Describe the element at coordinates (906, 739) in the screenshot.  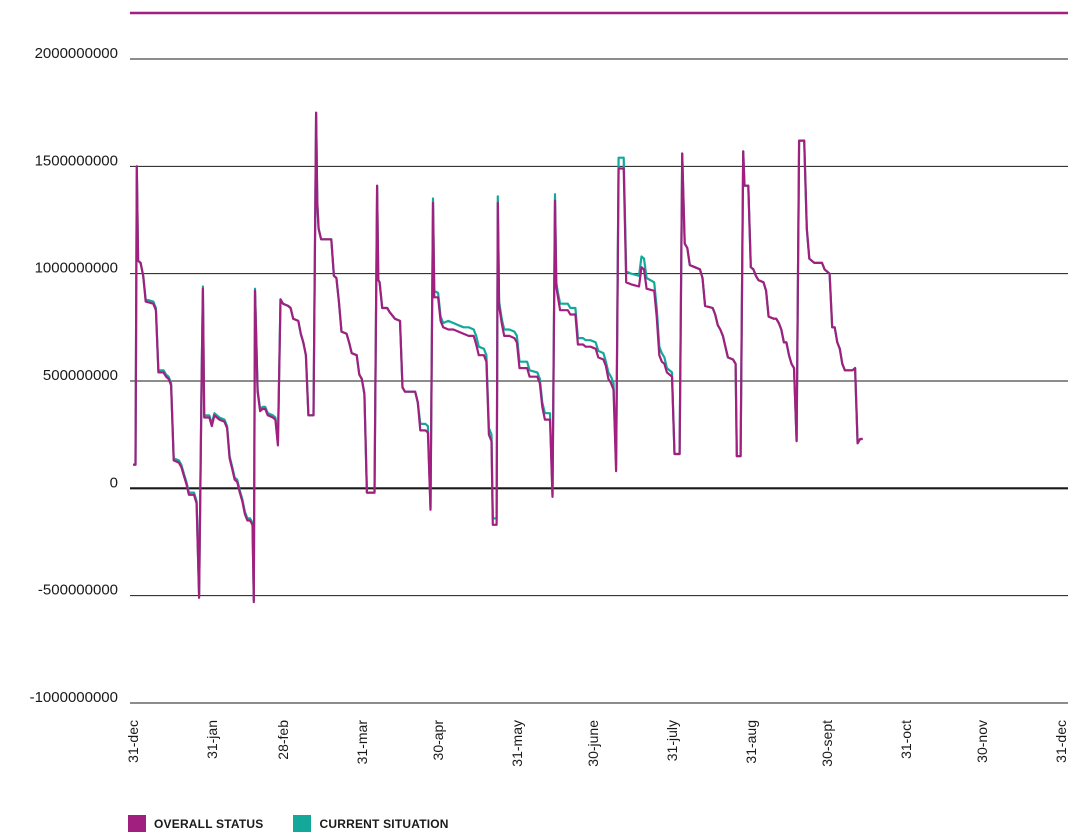
I see `x-tick-label: 31-oct` at that location.